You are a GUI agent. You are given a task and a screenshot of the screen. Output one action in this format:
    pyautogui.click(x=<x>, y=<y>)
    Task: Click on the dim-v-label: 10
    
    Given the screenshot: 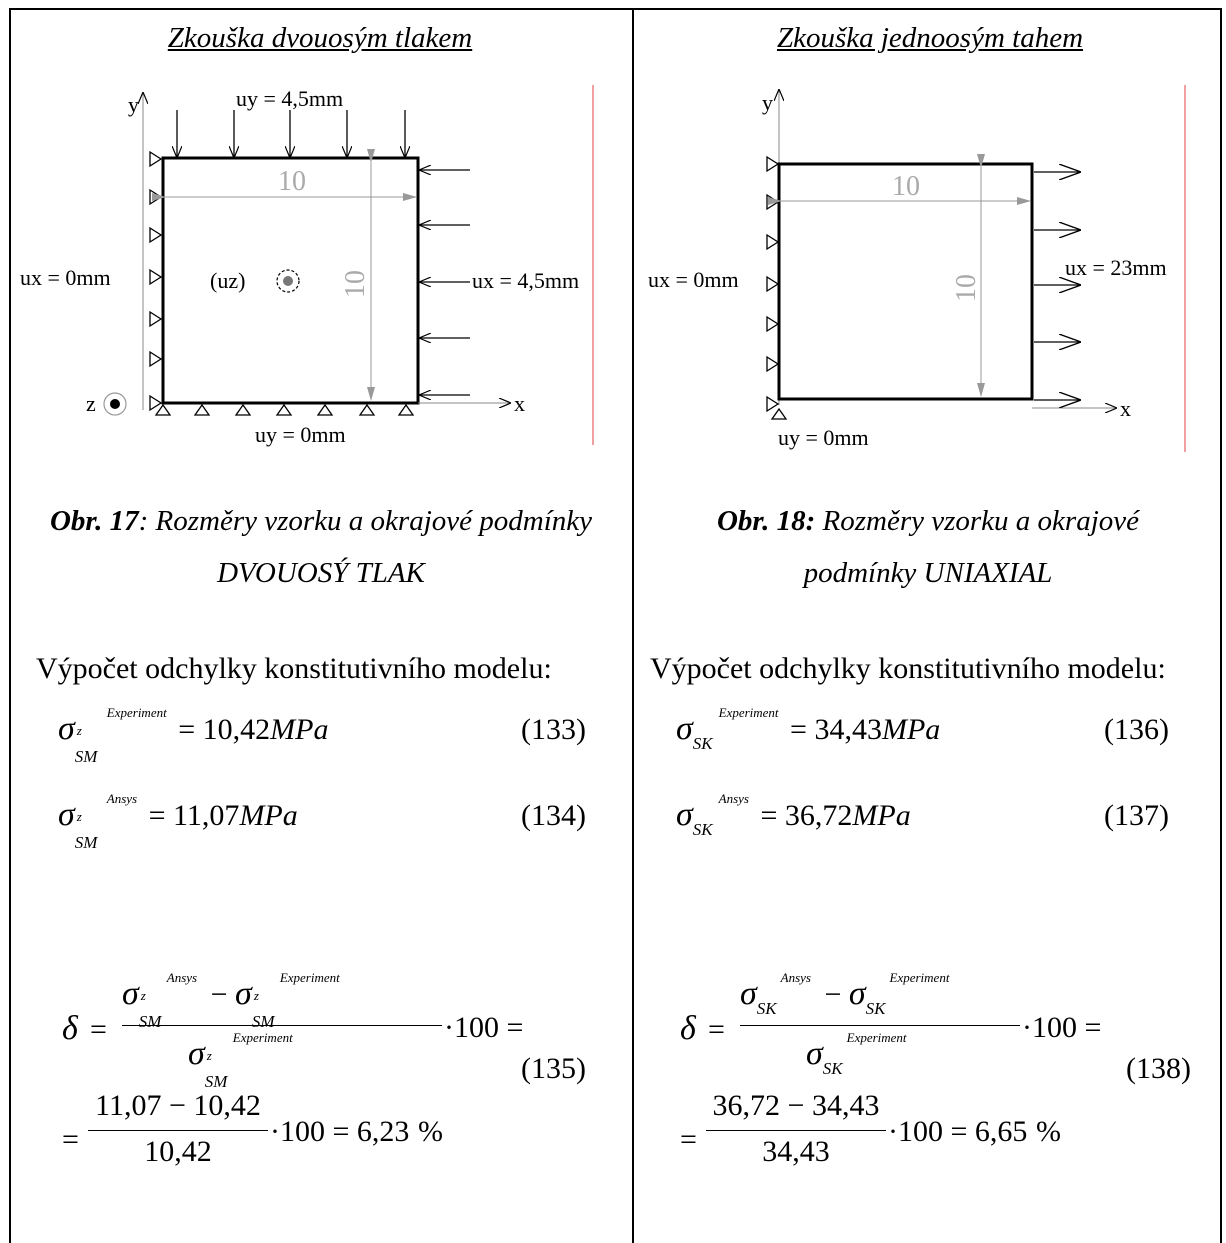 What is the action you would take?
    pyautogui.click(x=355, y=284)
    